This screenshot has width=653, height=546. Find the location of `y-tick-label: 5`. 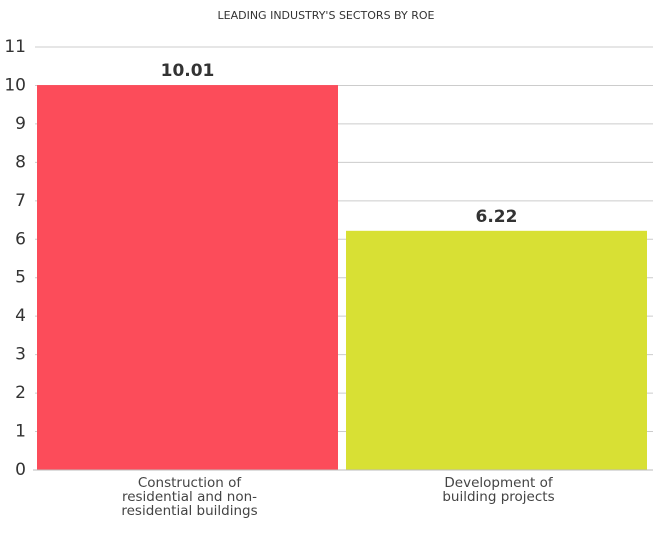

y-tick-label: 5 is located at coordinates (20, 278).